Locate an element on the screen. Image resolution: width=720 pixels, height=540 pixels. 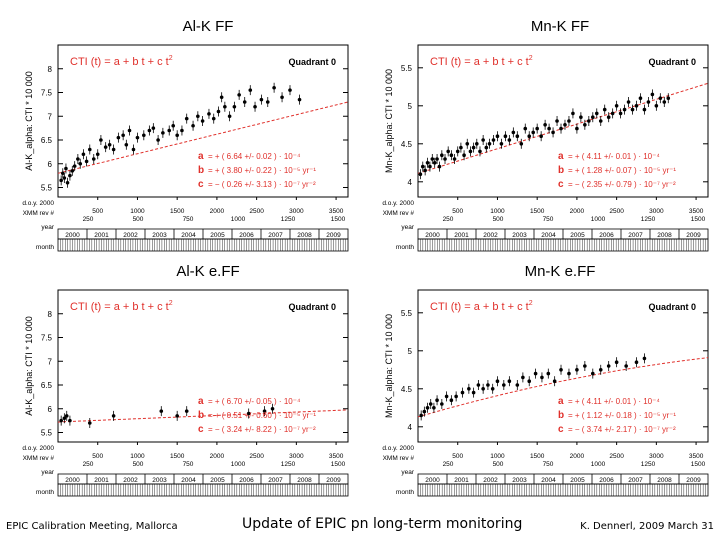
doy-label: d.o.y. 2000 is located at coordinates (38, 448).